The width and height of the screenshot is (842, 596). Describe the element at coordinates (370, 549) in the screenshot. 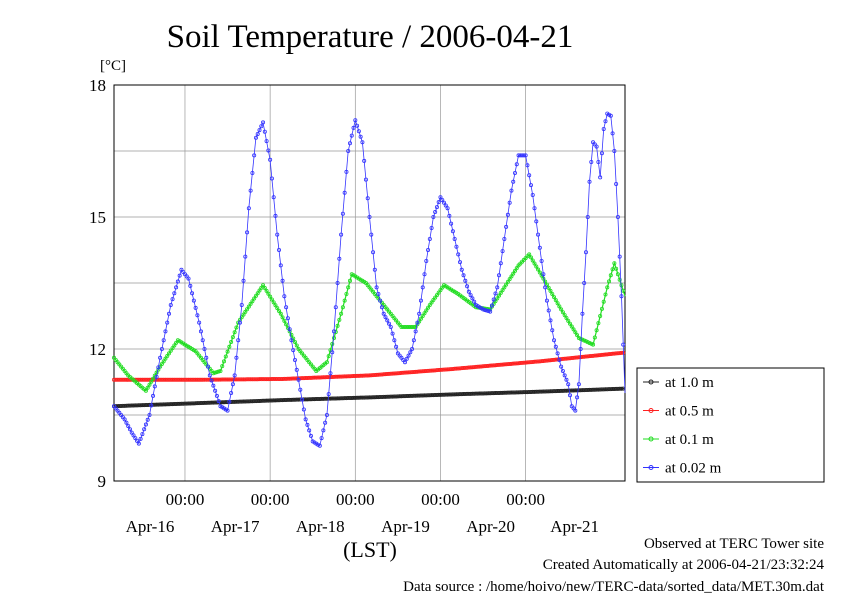

I see `x-axis-label: (LST)` at that location.